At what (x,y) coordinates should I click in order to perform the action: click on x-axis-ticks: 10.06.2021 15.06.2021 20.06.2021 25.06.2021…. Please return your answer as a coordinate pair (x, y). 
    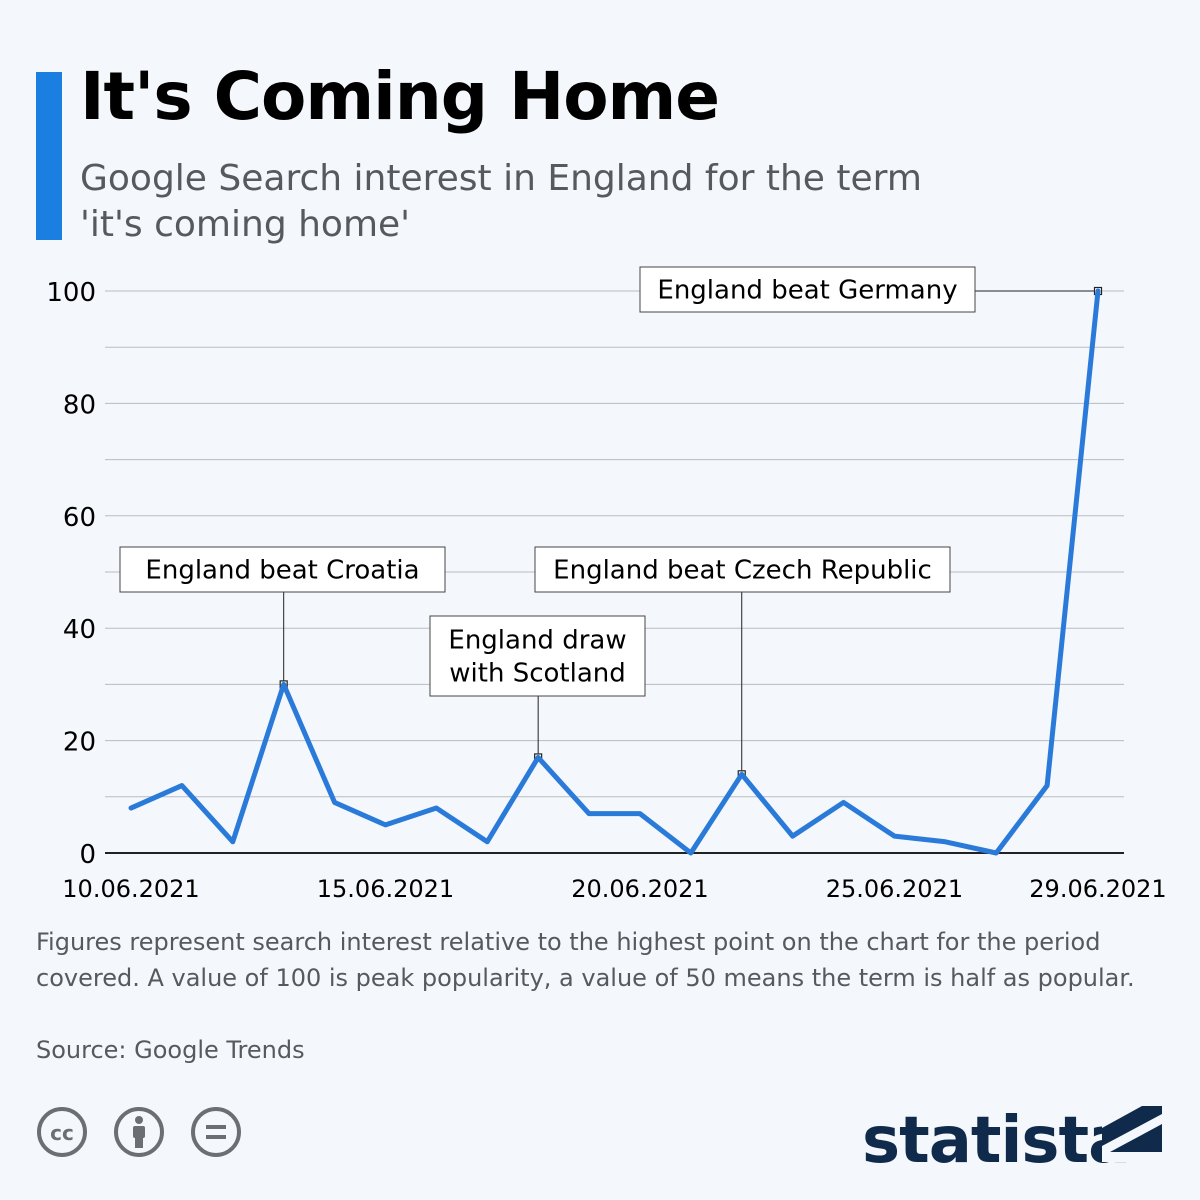
    Looking at the image, I should click on (614, 889).